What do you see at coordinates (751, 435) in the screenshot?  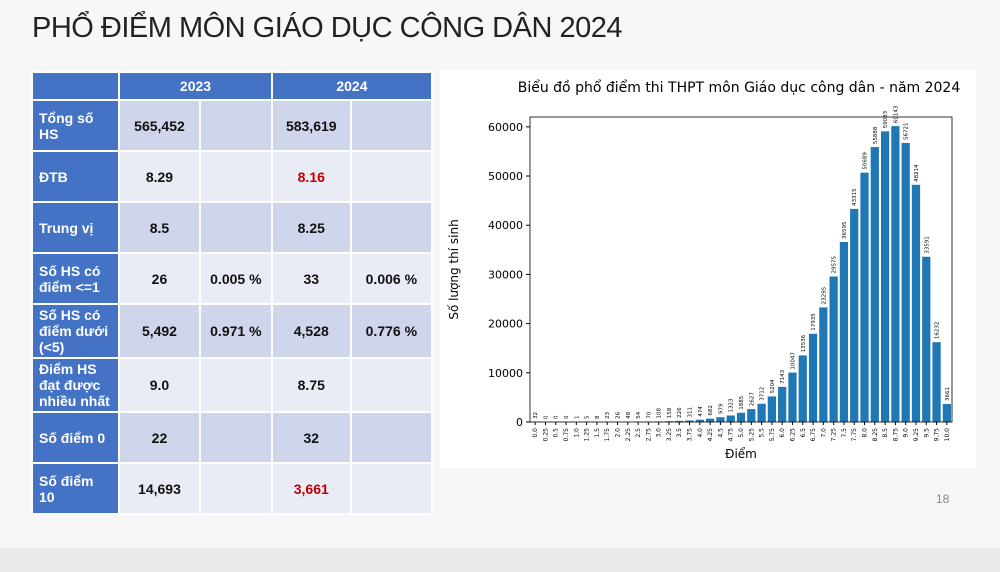 I see `x-tick-label: 5.25` at bounding box center [751, 435].